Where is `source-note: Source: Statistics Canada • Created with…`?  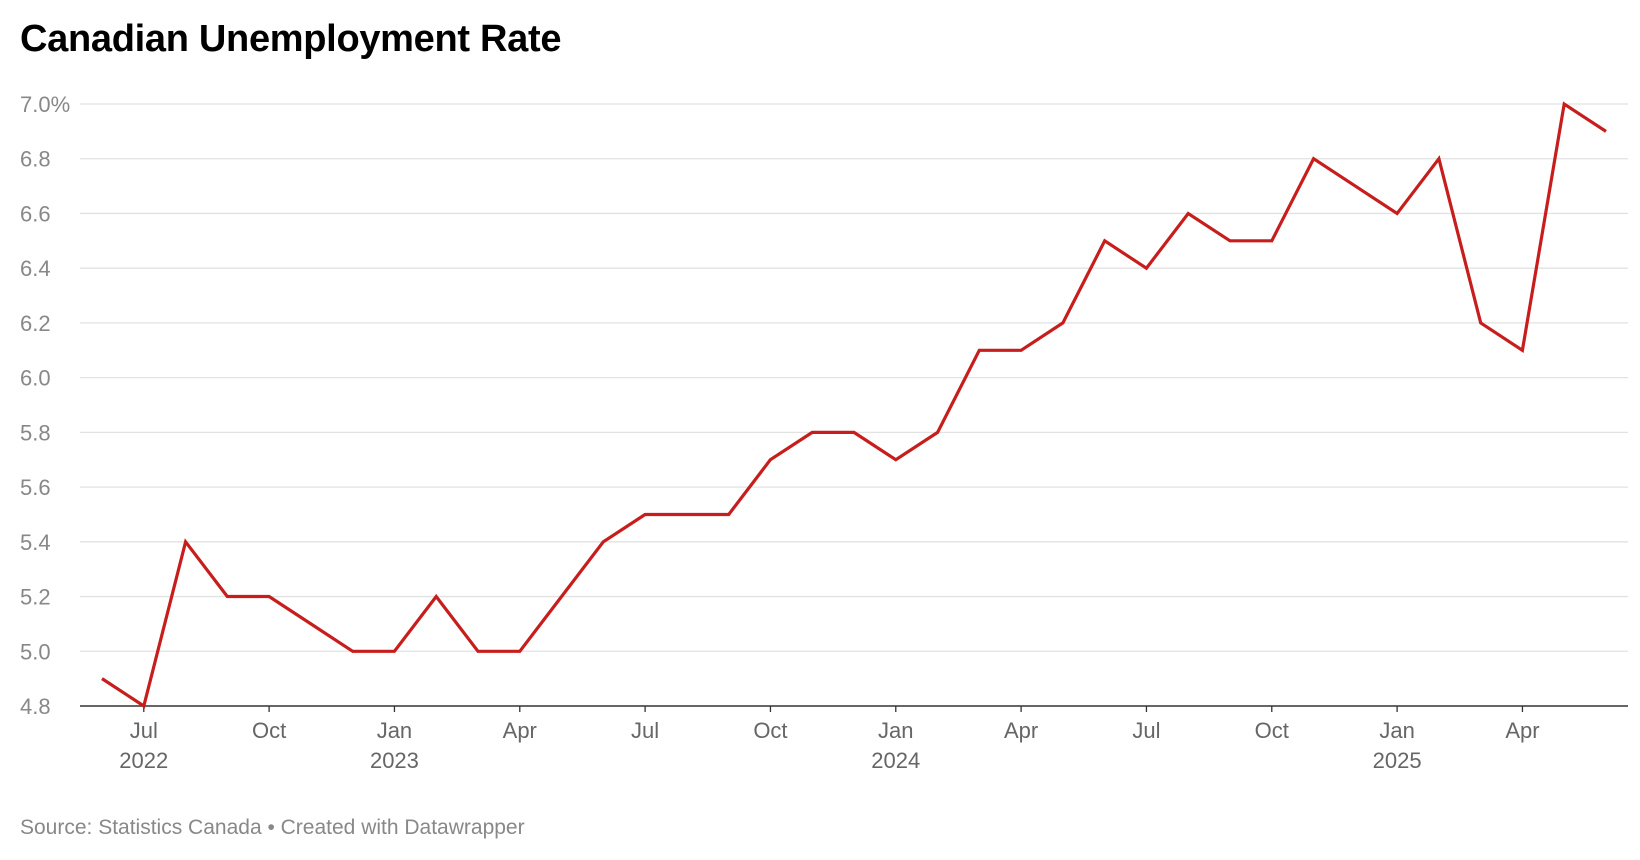 source-note: Source: Statistics Canada • Created with… is located at coordinates (272, 827).